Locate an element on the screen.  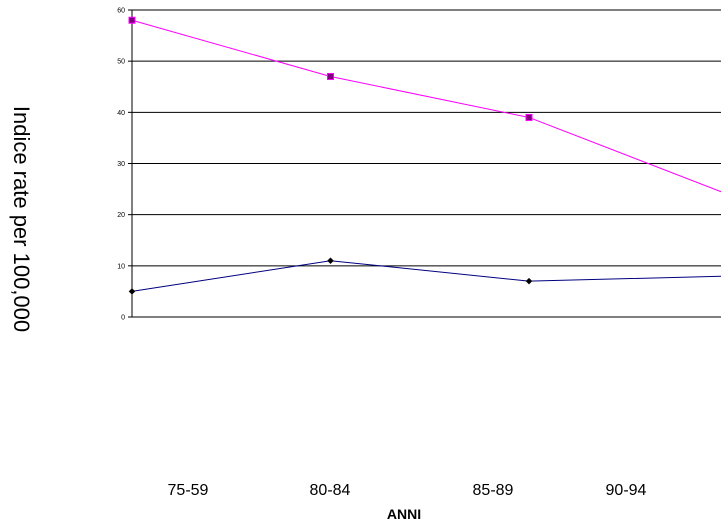
y-tick-label-4: 40 is located at coordinates (121, 113).